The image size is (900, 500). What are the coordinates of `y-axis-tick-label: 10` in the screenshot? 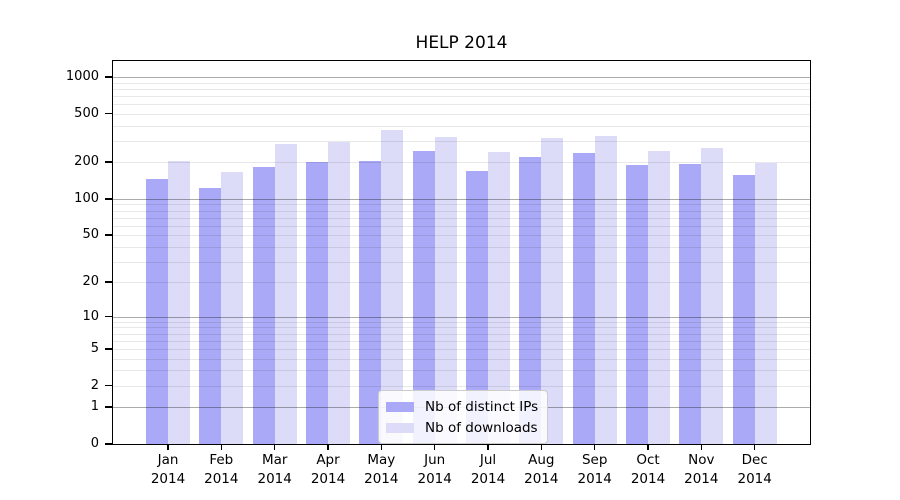 It's located at (90, 316).